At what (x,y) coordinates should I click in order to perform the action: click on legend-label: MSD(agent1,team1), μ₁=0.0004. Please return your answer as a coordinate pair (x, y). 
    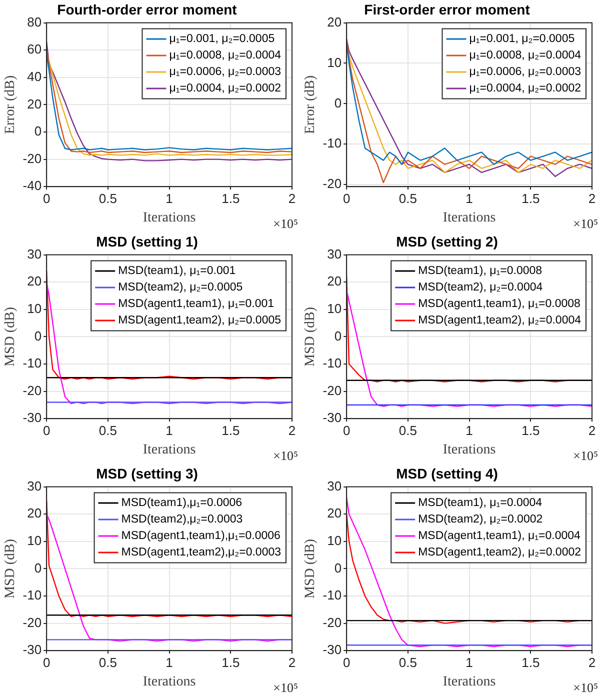
    Looking at the image, I should click on (500, 536).